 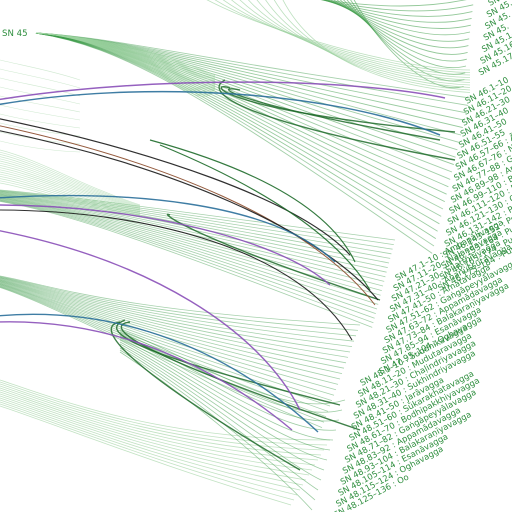 I want to click on root-label-sn45: SN 45, so click(x=15, y=34).